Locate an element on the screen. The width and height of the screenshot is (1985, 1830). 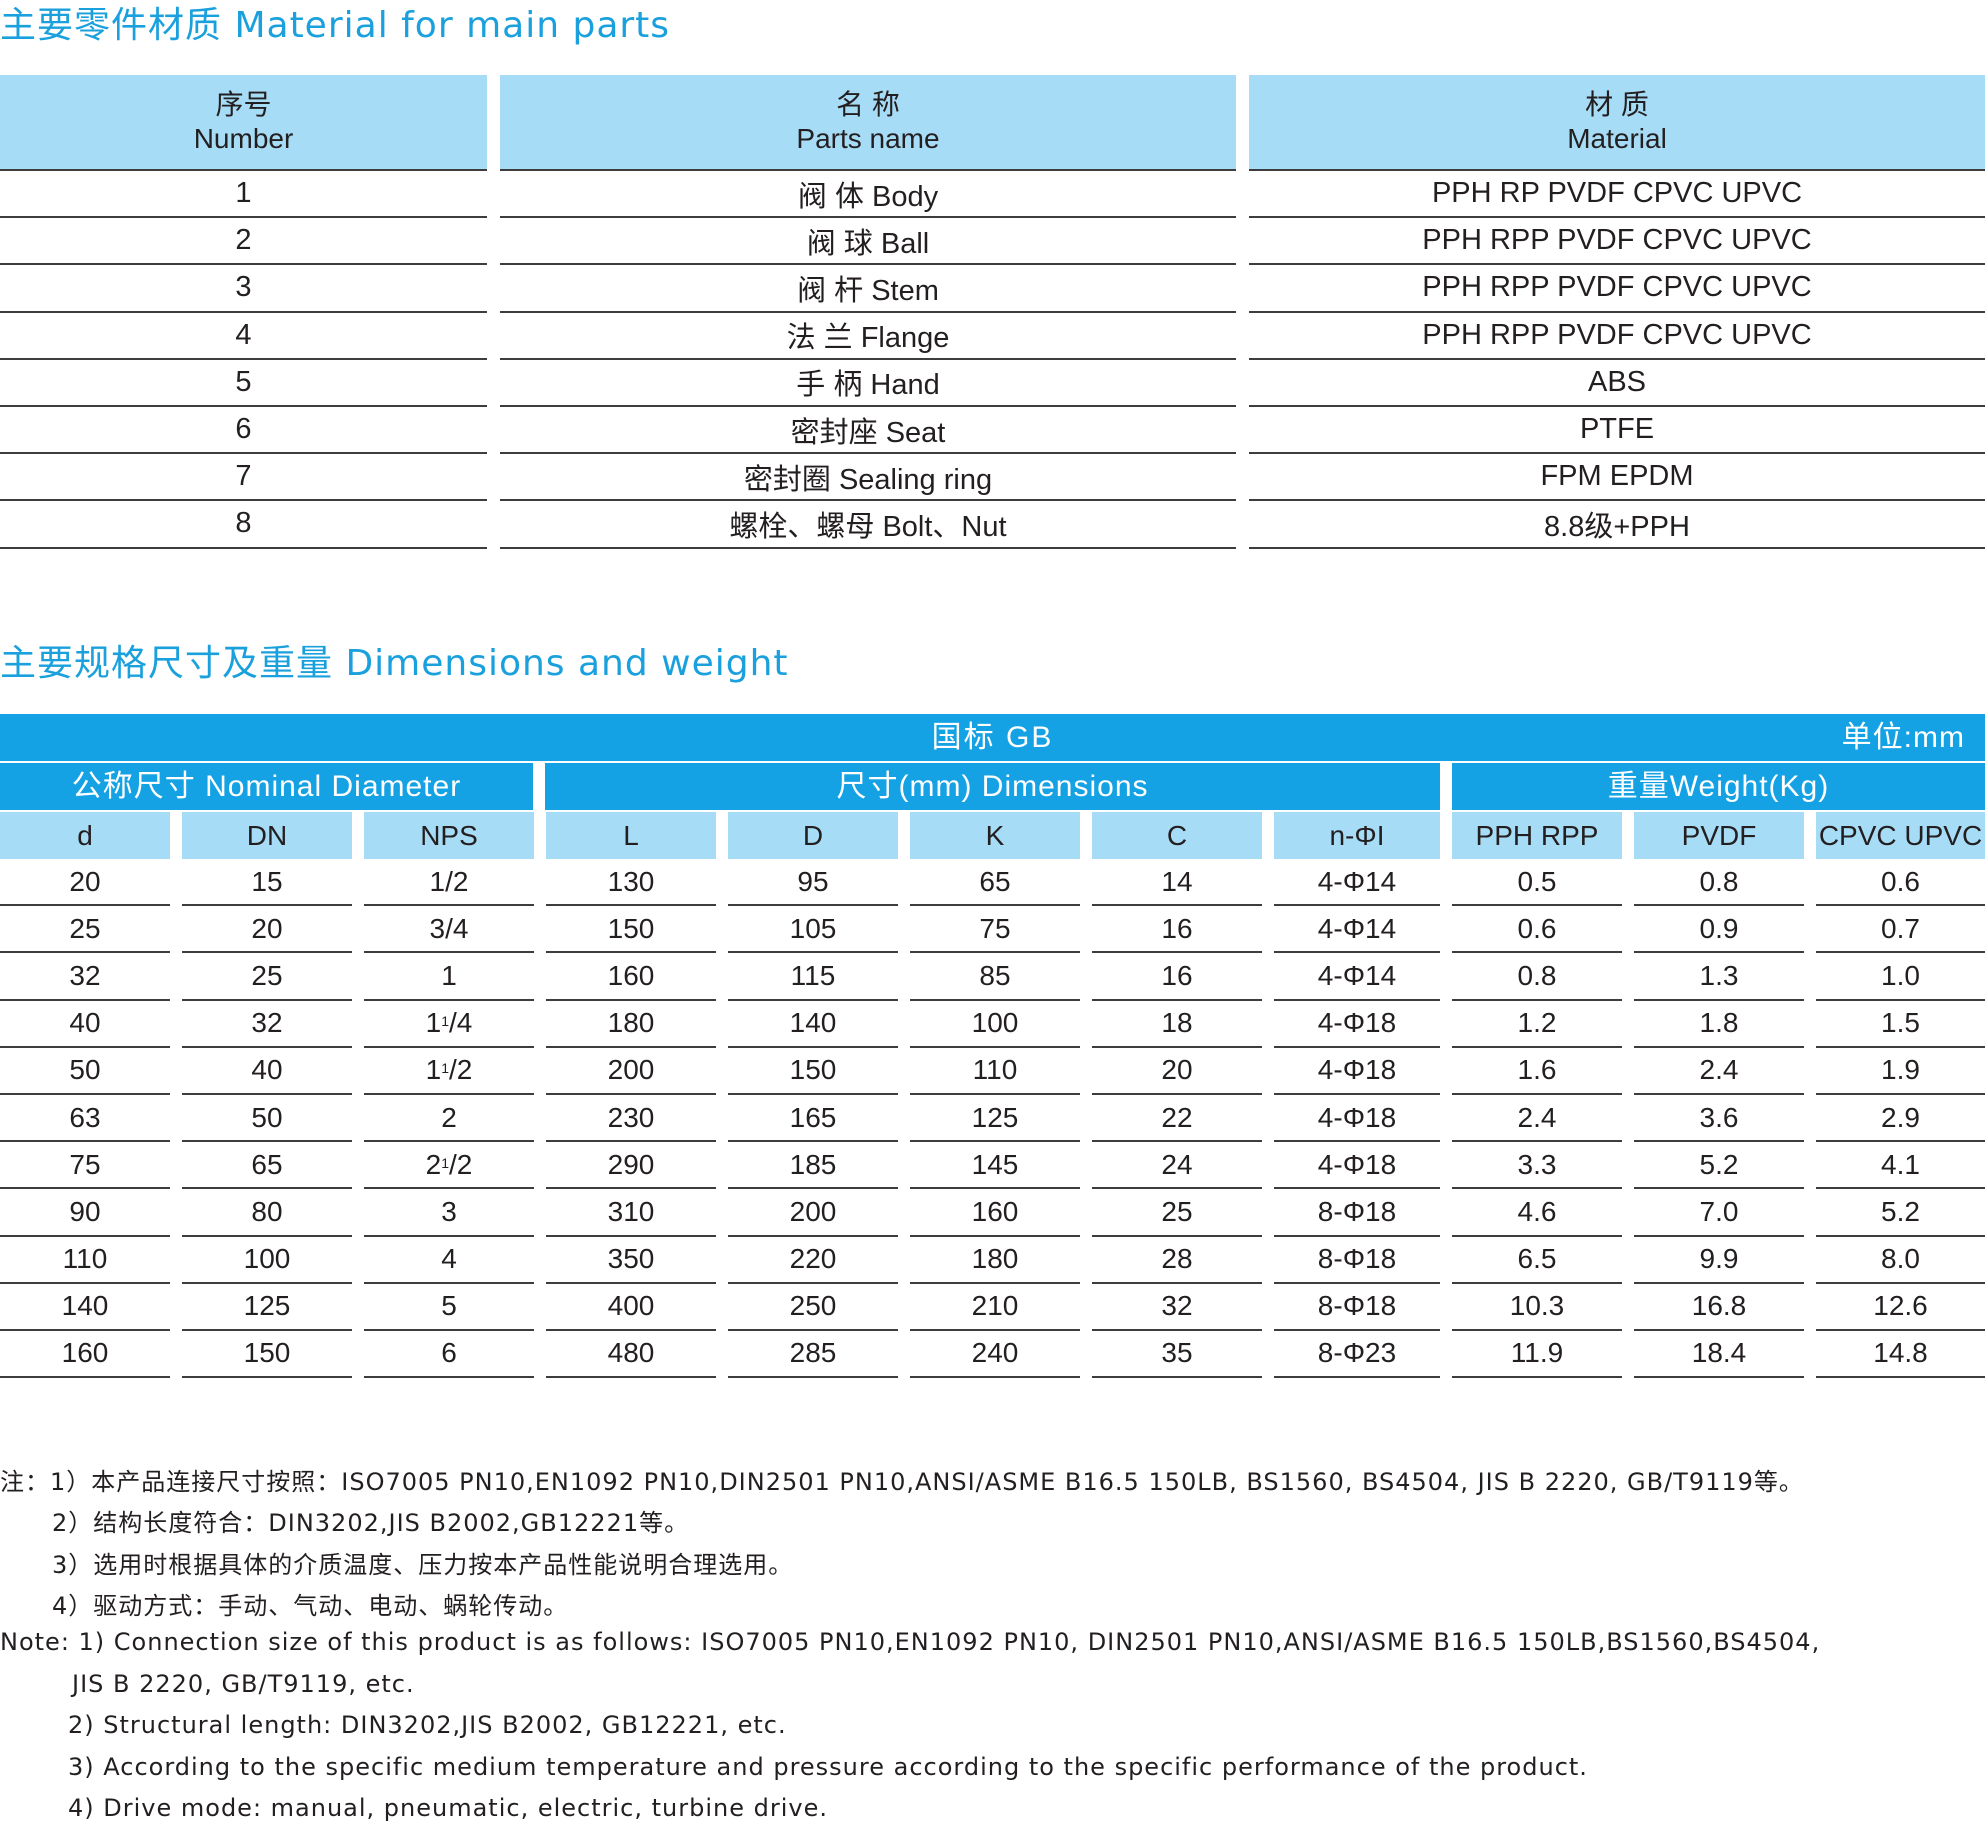
part-material-cell: FPM EPDM is located at coordinates (1617, 478).